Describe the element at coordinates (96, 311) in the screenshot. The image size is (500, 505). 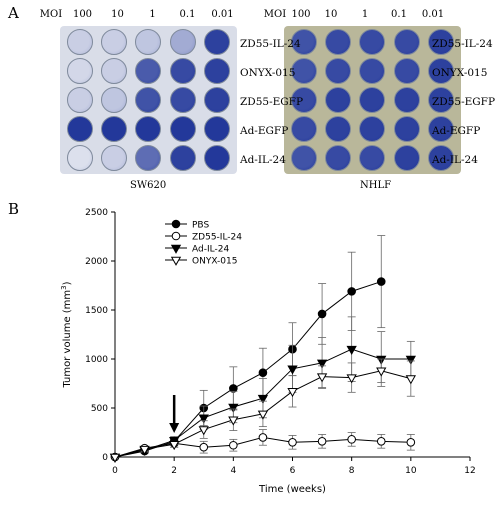
I see `y-tick-label: 1500` at that location.